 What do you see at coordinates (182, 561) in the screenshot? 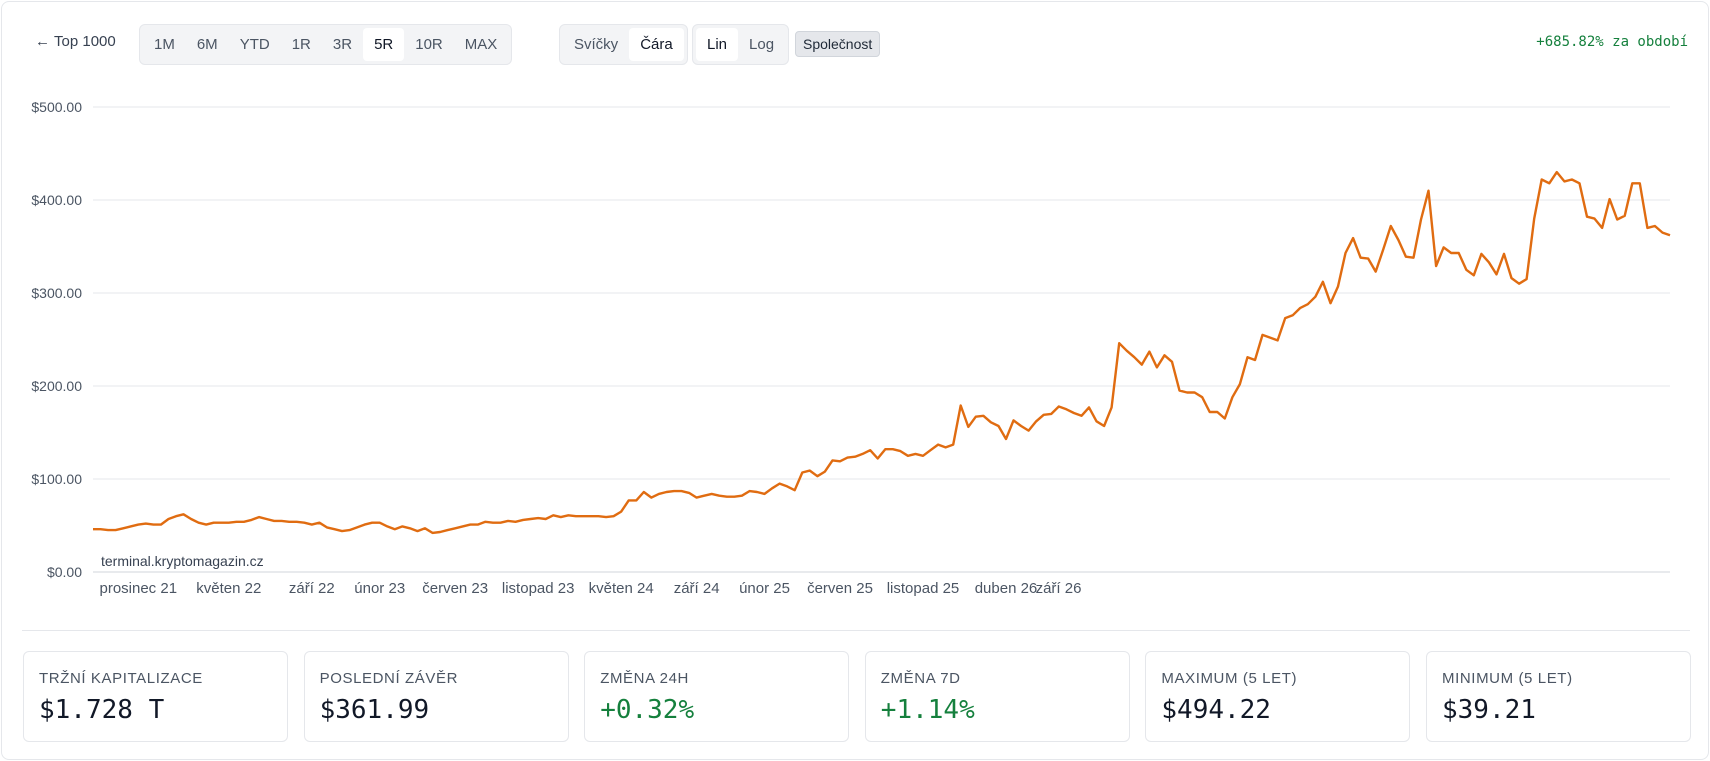
I see `watermark: terminal.kryptomagazin.cz` at bounding box center [182, 561].